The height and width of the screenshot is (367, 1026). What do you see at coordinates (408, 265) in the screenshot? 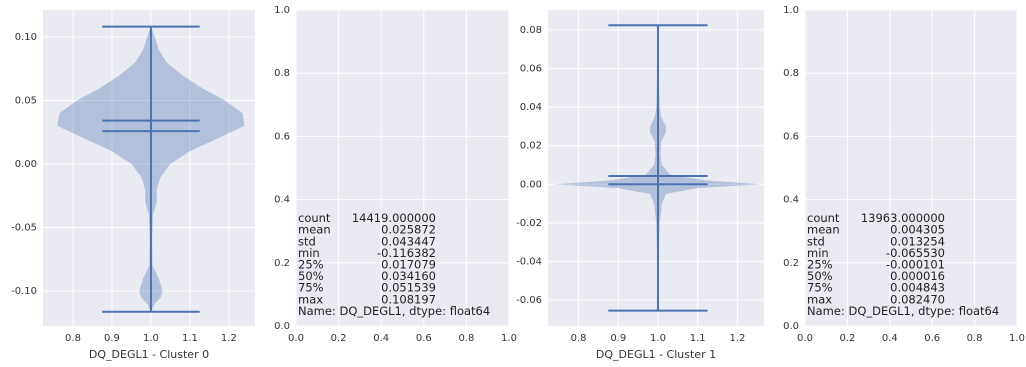
I see `stat-value: 0.017079` at bounding box center [408, 265].